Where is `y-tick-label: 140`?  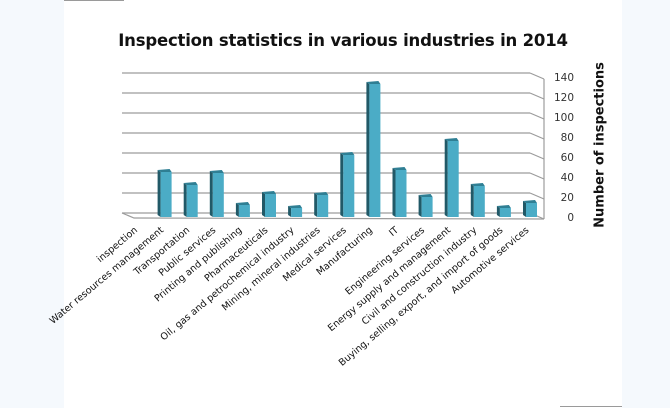 y-tick-label: 140 is located at coordinates (564, 78).